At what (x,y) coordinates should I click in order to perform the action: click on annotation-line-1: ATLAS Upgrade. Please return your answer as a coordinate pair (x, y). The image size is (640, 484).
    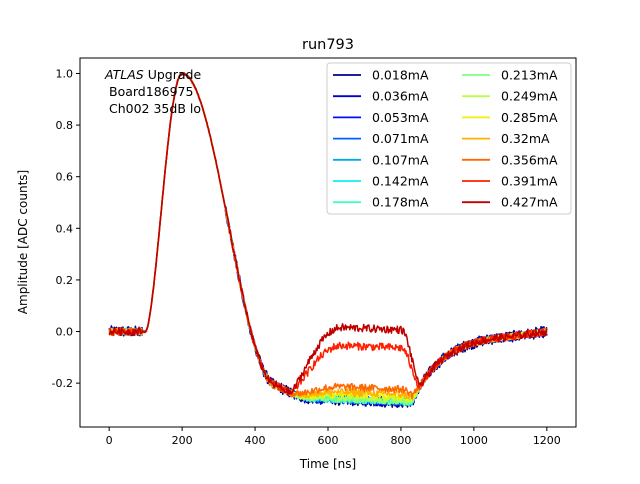
    Looking at the image, I should click on (152, 74).